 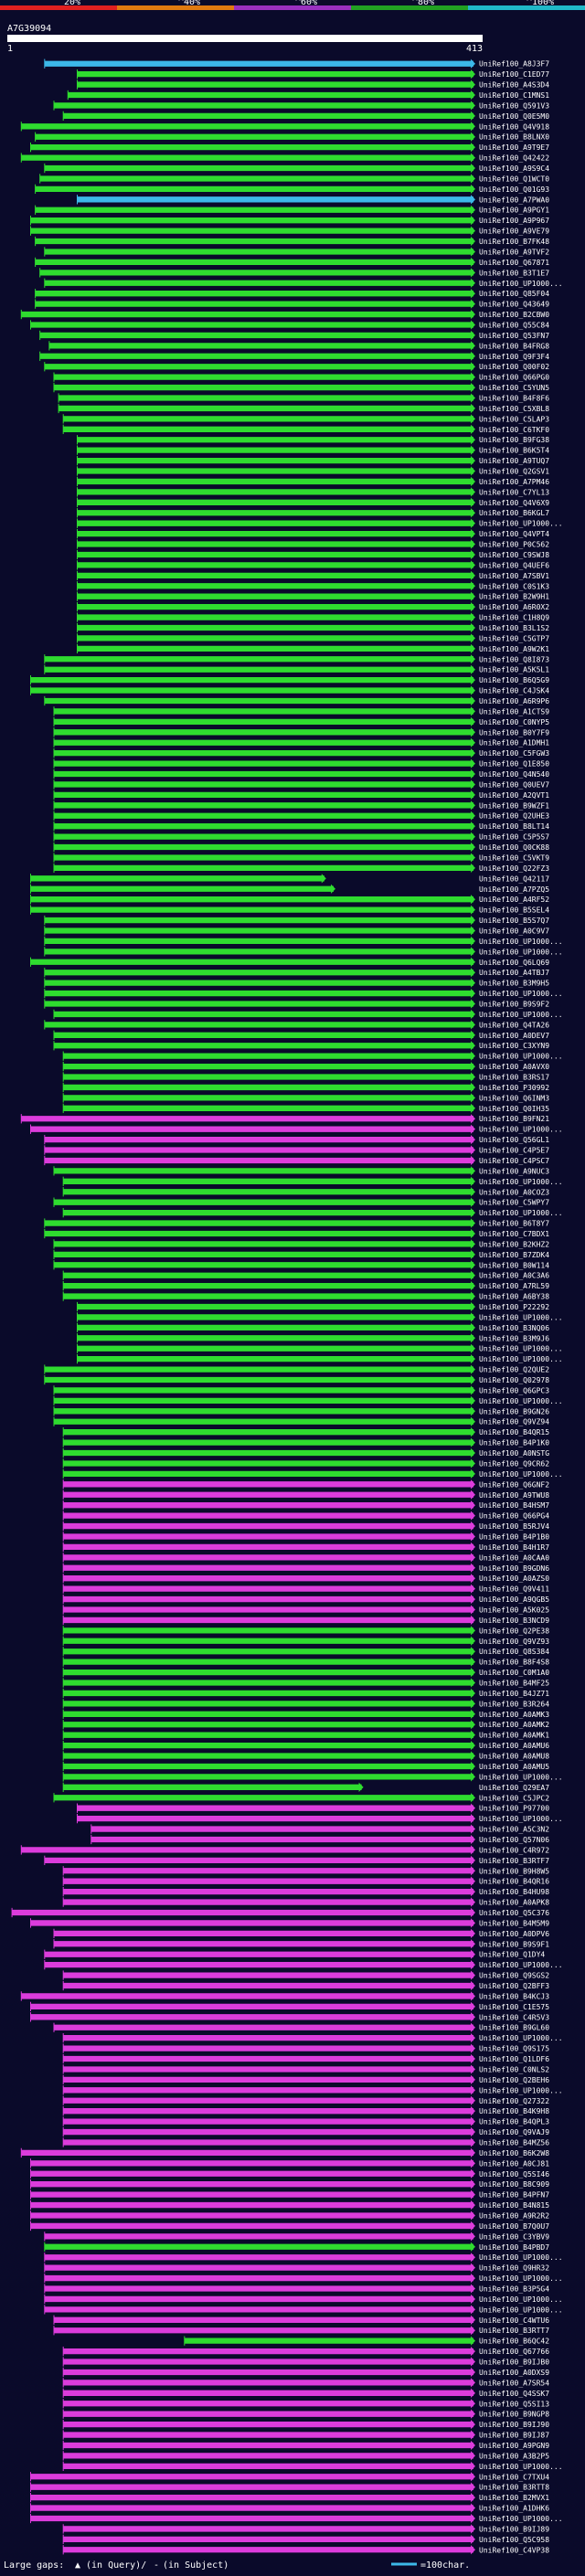 What do you see at coordinates (314, 575) in the screenshot?
I see `hit-row: UniRef100_A7SBV1` at bounding box center [314, 575].